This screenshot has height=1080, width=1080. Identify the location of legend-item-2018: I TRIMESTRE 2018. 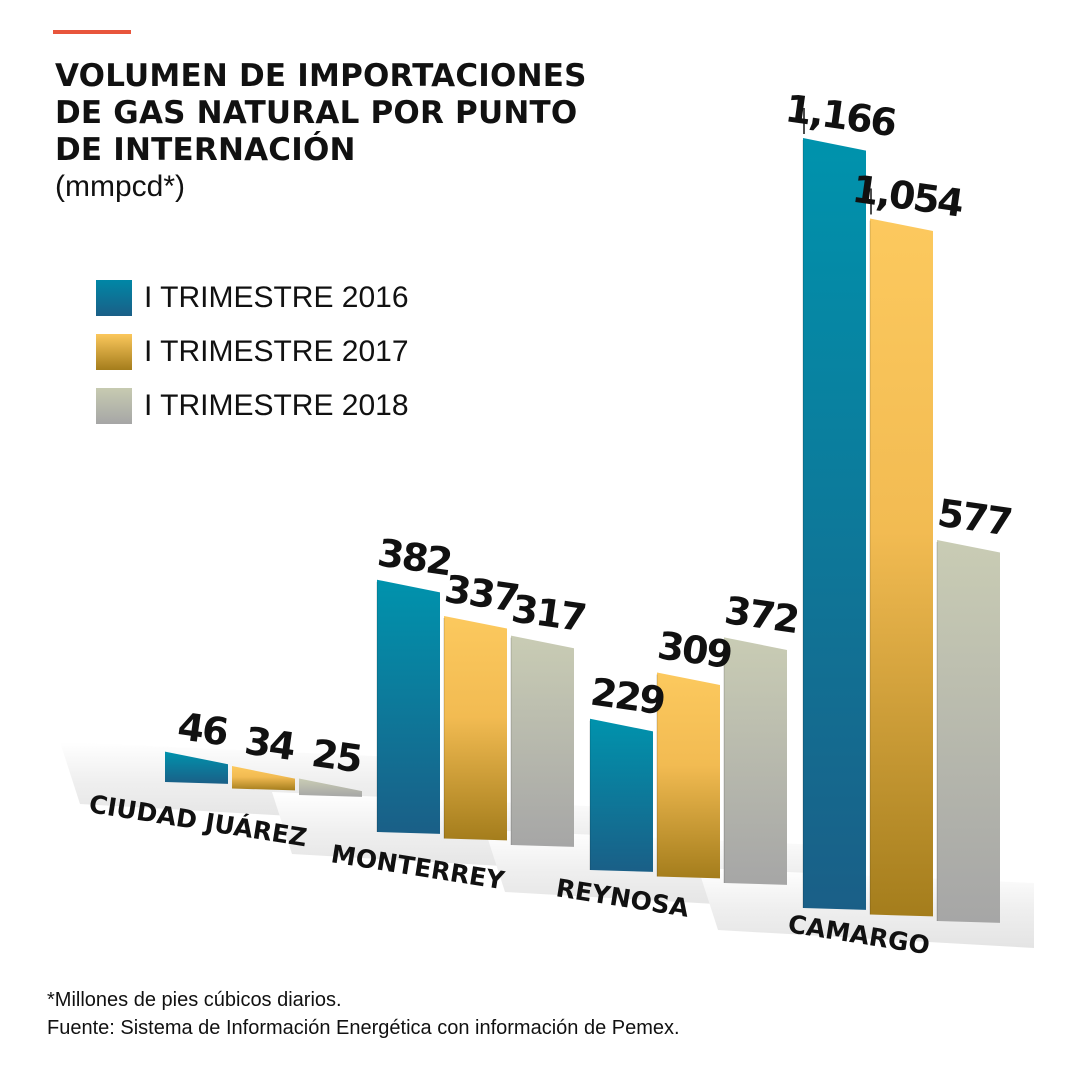
(252, 406).